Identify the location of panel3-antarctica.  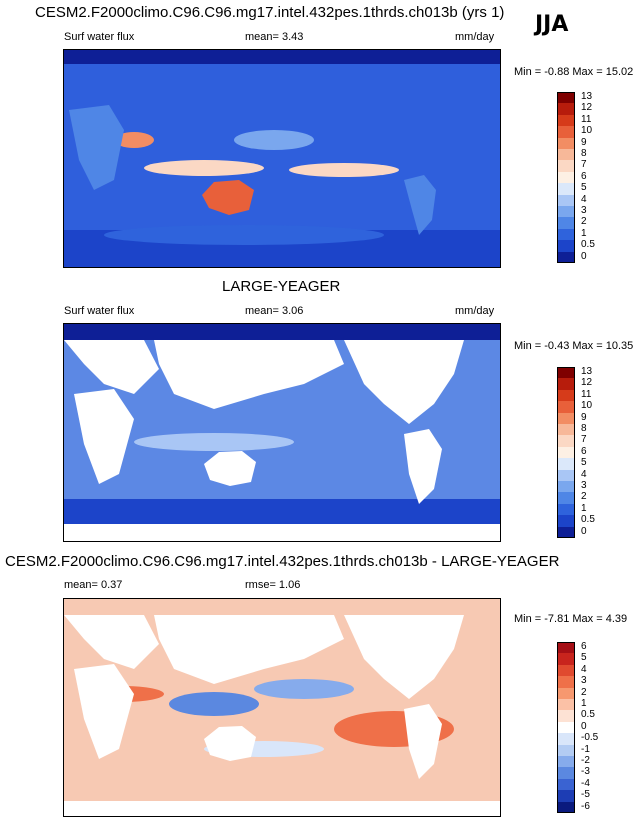
(282, 808).